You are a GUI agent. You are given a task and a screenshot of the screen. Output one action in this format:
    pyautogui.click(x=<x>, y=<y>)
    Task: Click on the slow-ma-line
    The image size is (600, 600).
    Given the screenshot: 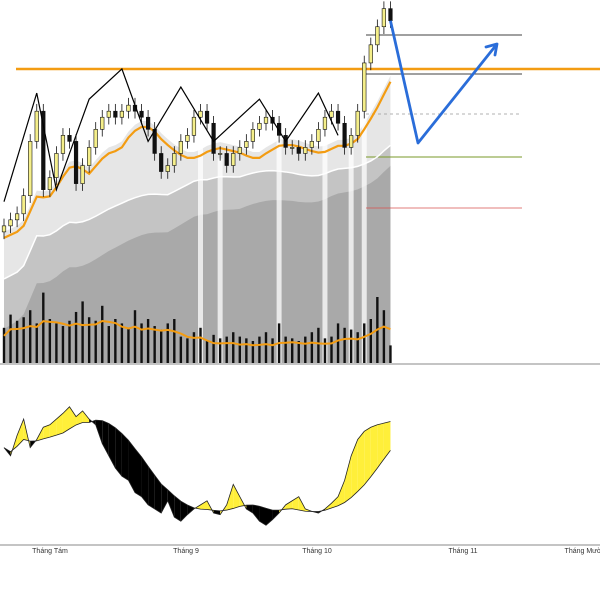 What is the action you would take?
    pyautogui.click(x=197, y=212)
    